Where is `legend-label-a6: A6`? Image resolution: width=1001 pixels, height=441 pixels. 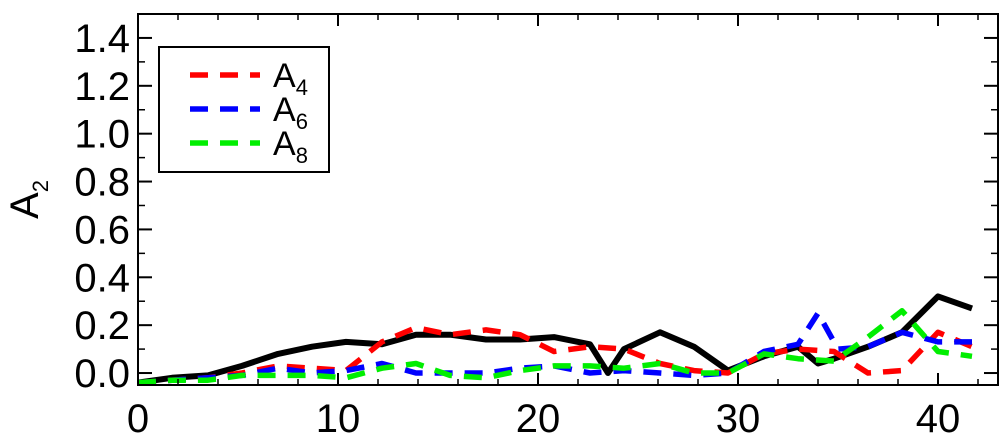 legend-label-a6: A6 is located at coordinates (290, 112).